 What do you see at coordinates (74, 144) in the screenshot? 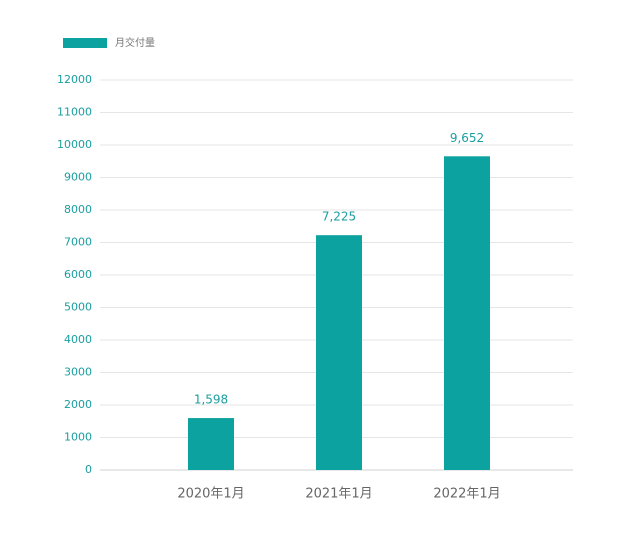
I see `y-tick-label: 10000` at bounding box center [74, 144].